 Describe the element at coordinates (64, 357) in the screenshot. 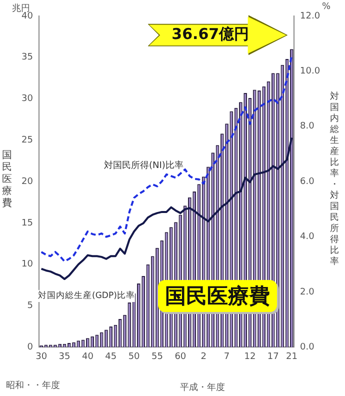

I see `x-tick-label: 35` at that location.